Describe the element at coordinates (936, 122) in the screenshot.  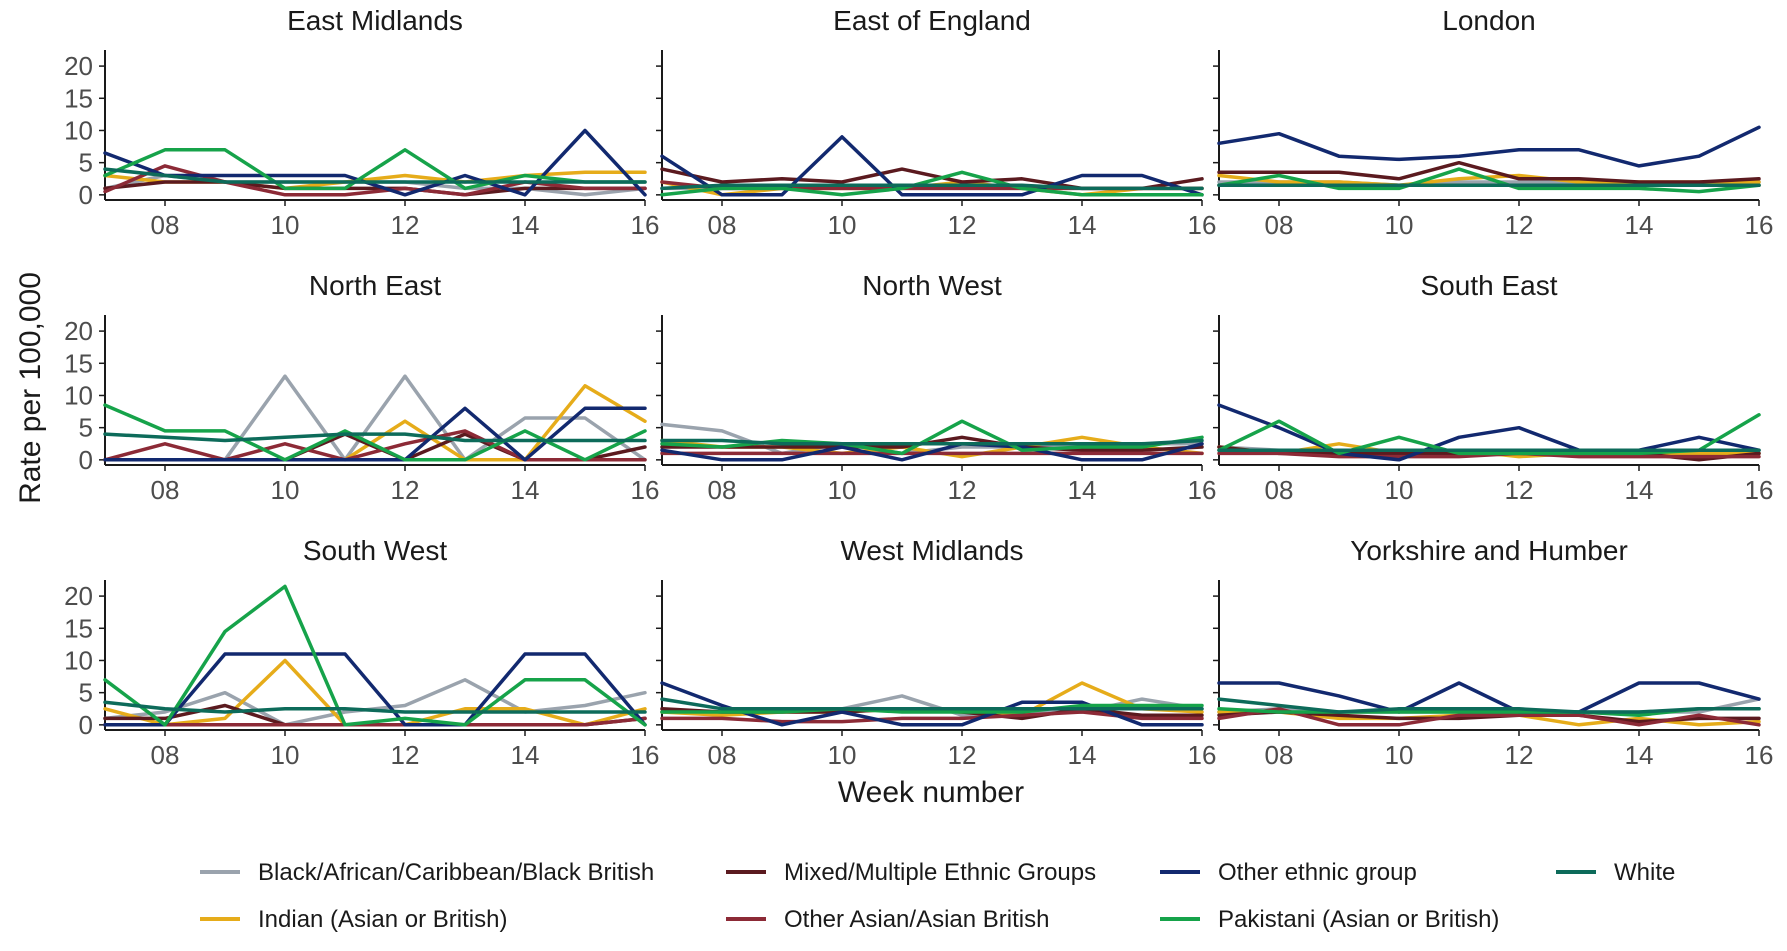
I see `panel-east-of-england: East of England 08 10 12 14 16` at that location.